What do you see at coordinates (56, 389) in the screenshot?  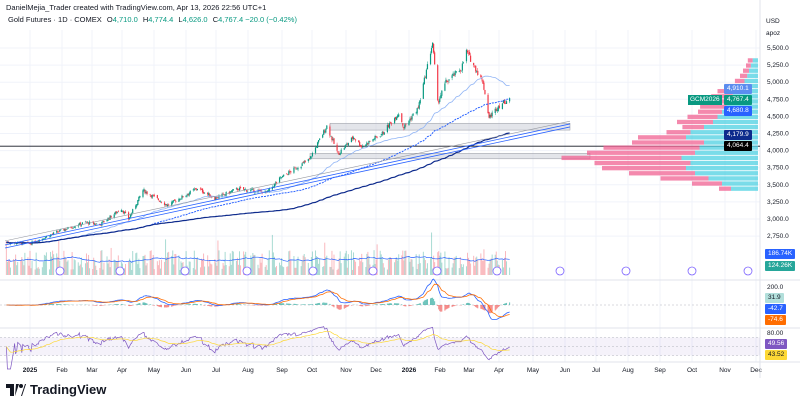 I see `tradingview-logo: TradingView` at bounding box center [56, 389].